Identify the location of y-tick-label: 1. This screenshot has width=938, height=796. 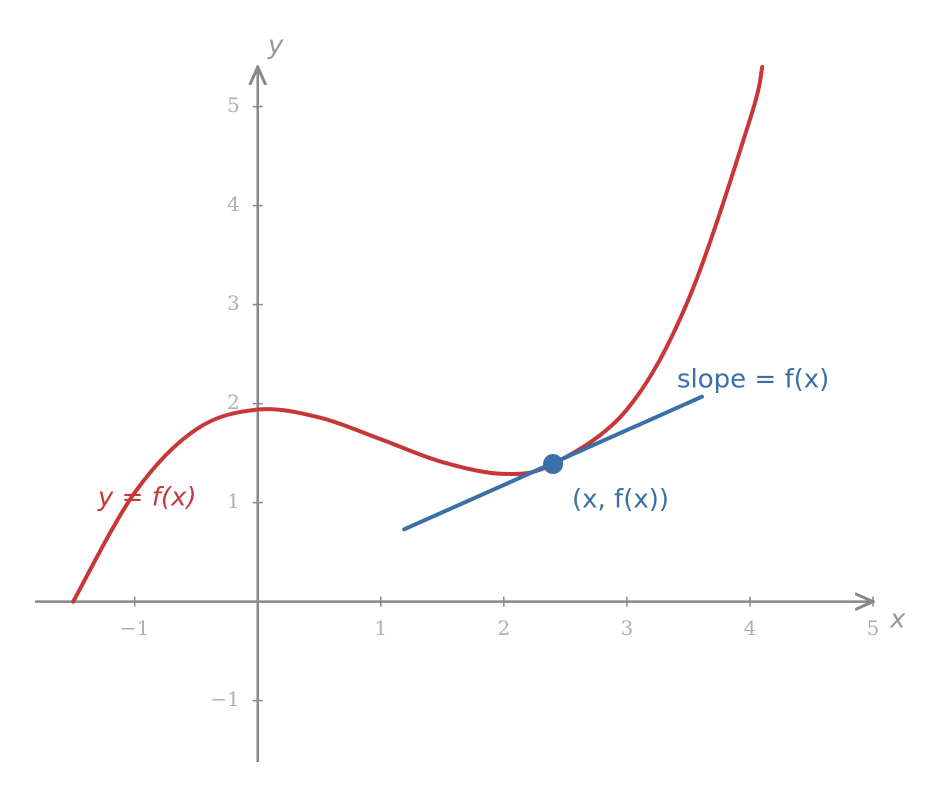
(233, 501).